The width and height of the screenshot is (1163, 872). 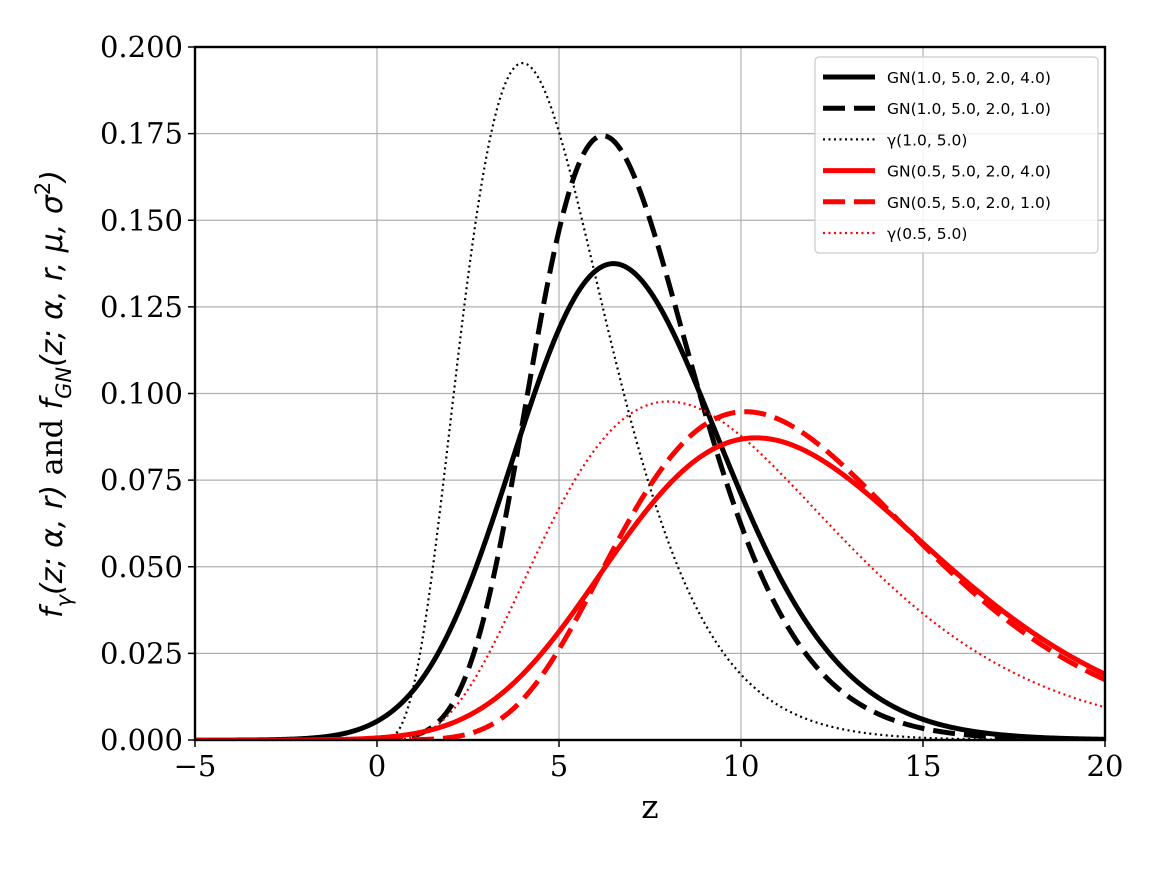 What do you see at coordinates (141, 653) in the screenshot?
I see `y-tick-label: 0.025` at bounding box center [141, 653].